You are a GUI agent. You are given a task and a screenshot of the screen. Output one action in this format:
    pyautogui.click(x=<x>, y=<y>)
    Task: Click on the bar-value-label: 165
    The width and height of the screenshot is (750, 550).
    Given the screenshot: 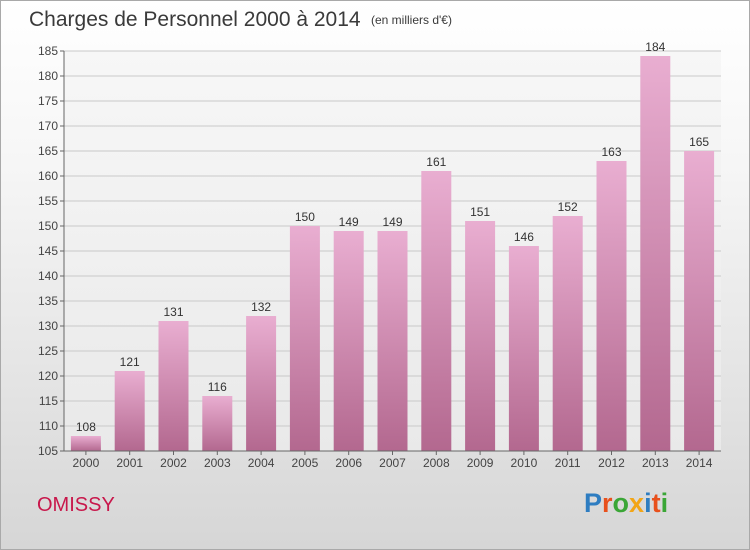 What is the action you would take?
    pyautogui.click(x=699, y=142)
    